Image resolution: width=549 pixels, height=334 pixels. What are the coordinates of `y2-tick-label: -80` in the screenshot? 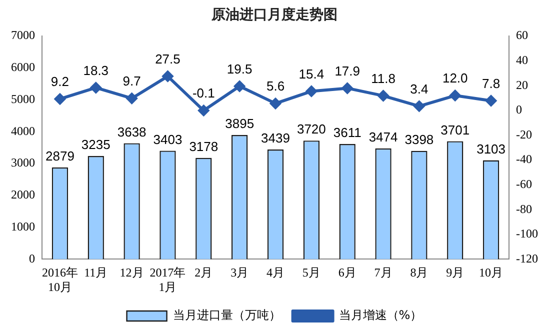 It's located at (524, 209).